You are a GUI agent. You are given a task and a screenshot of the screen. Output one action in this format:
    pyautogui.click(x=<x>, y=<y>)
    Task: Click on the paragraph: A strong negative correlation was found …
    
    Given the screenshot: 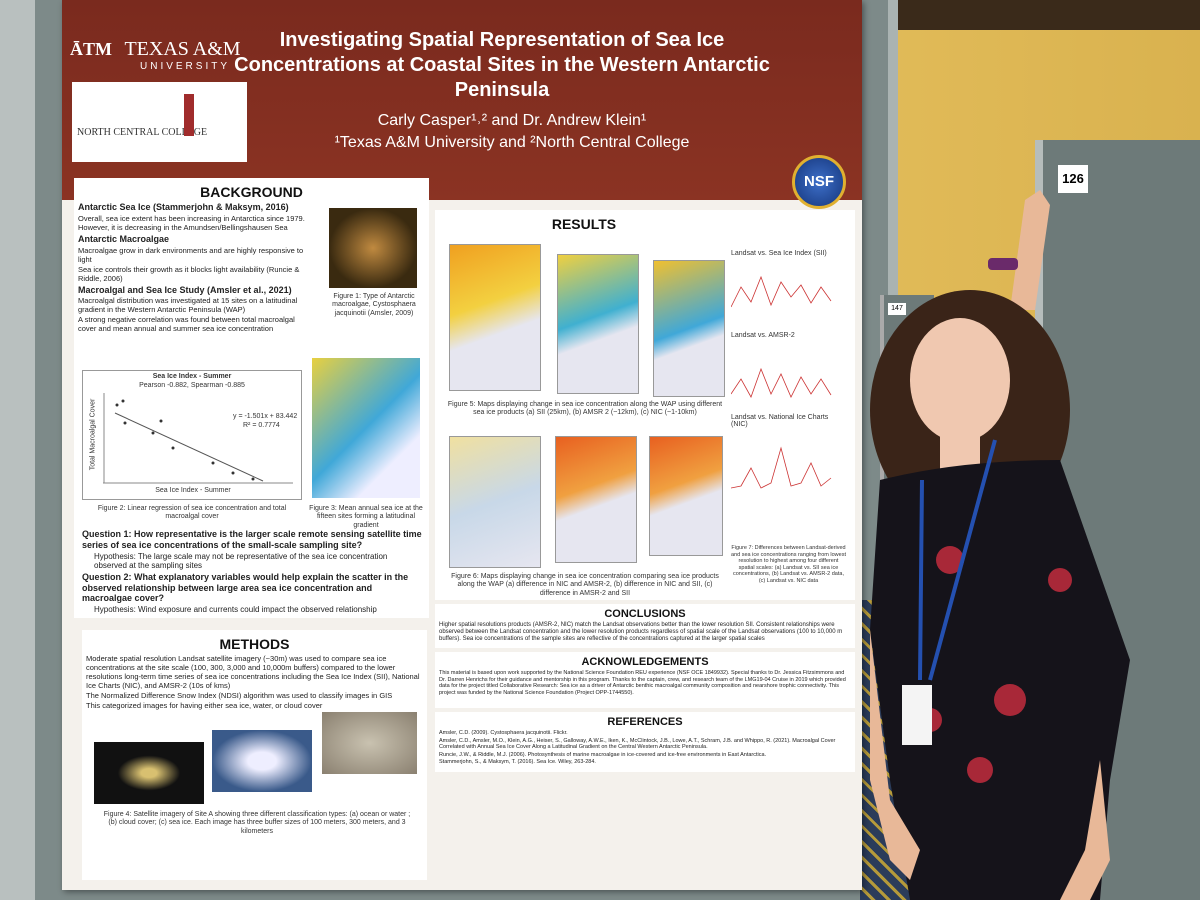 What is the action you would take?
    pyautogui.click(x=186, y=324)
    